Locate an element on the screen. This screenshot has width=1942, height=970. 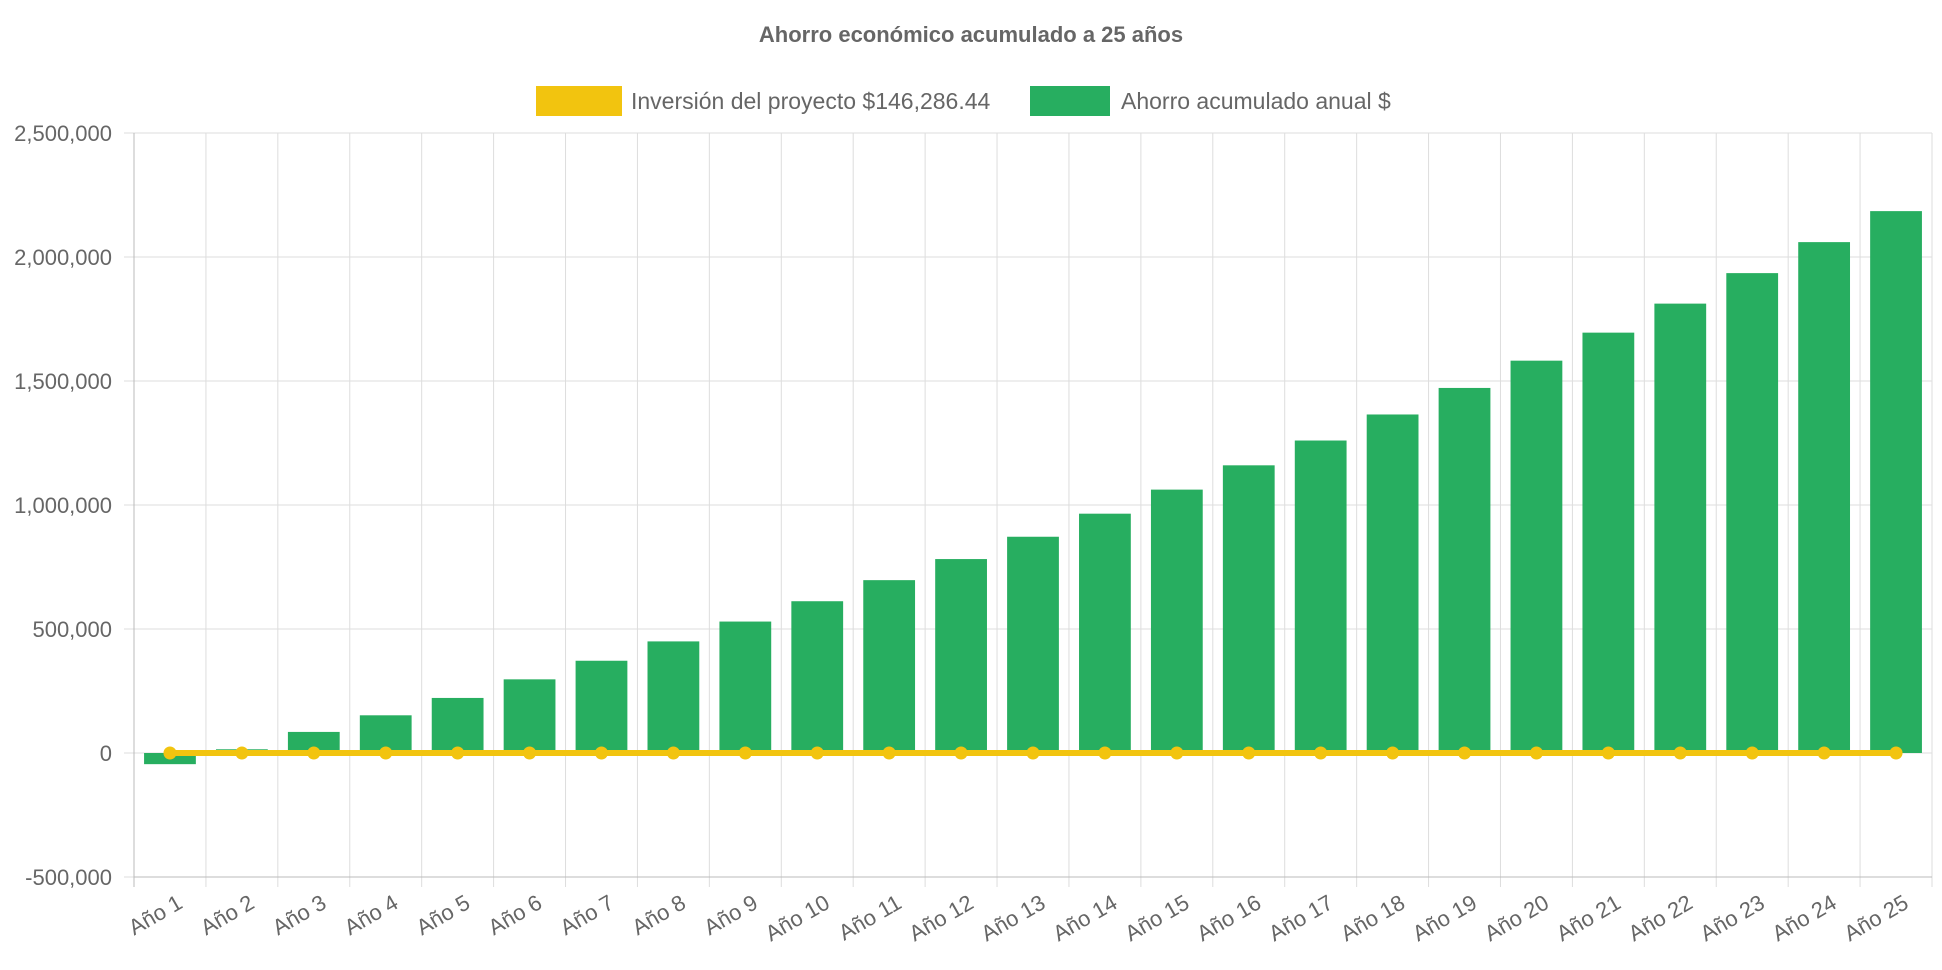
x-tick-label: Año 16 is located at coordinates (1228, 918).